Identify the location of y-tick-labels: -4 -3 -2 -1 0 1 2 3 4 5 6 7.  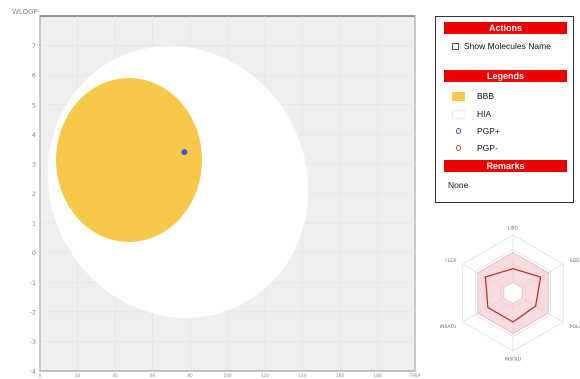
(33, 208).